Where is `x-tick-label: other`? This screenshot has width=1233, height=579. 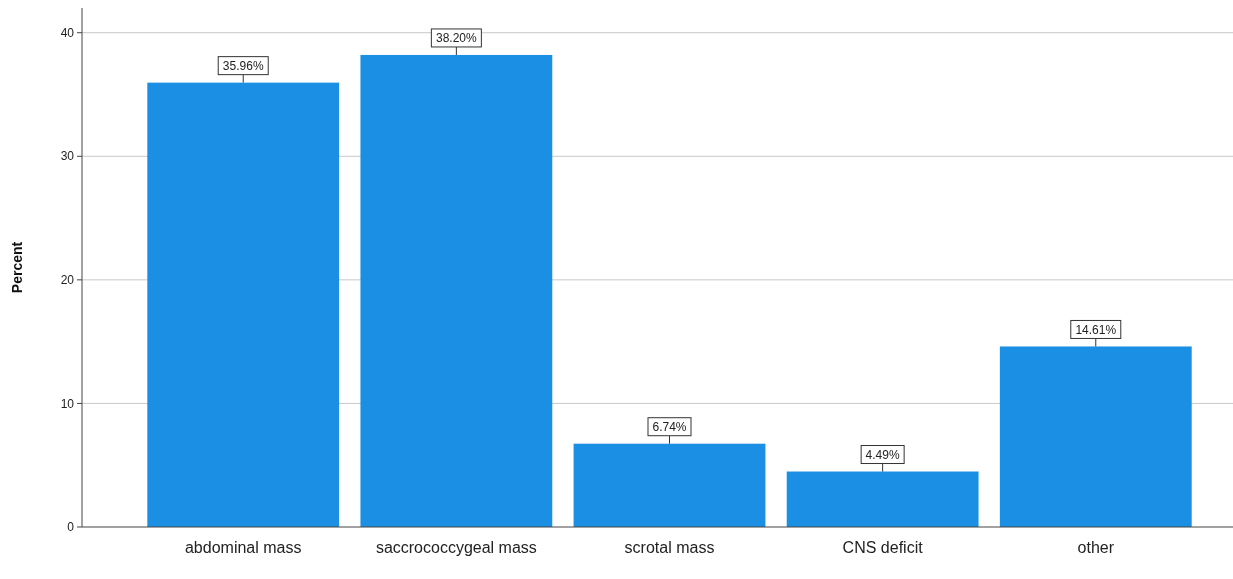 x-tick-label: other is located at coordinates (1096, 547).